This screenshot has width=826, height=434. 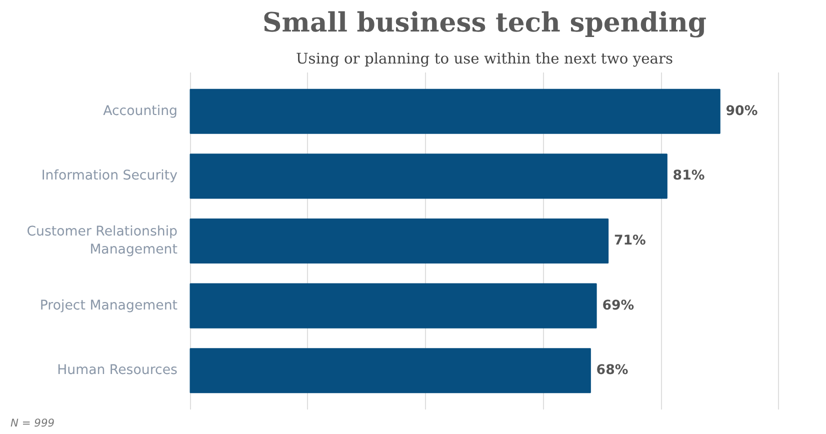 I want to click on y-tick-label: Accounting, so click(x=140, y=111).